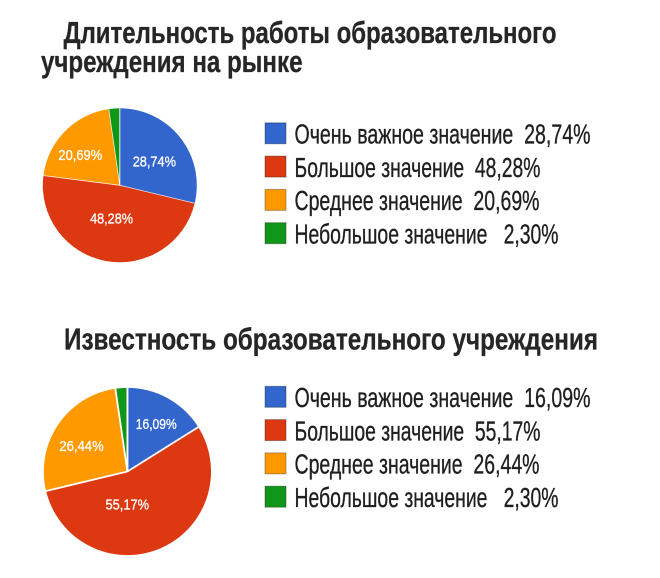 The width and height of the screenshot is (660, 578). I want to click on svg-text: 26,44%, so click(81, 447).